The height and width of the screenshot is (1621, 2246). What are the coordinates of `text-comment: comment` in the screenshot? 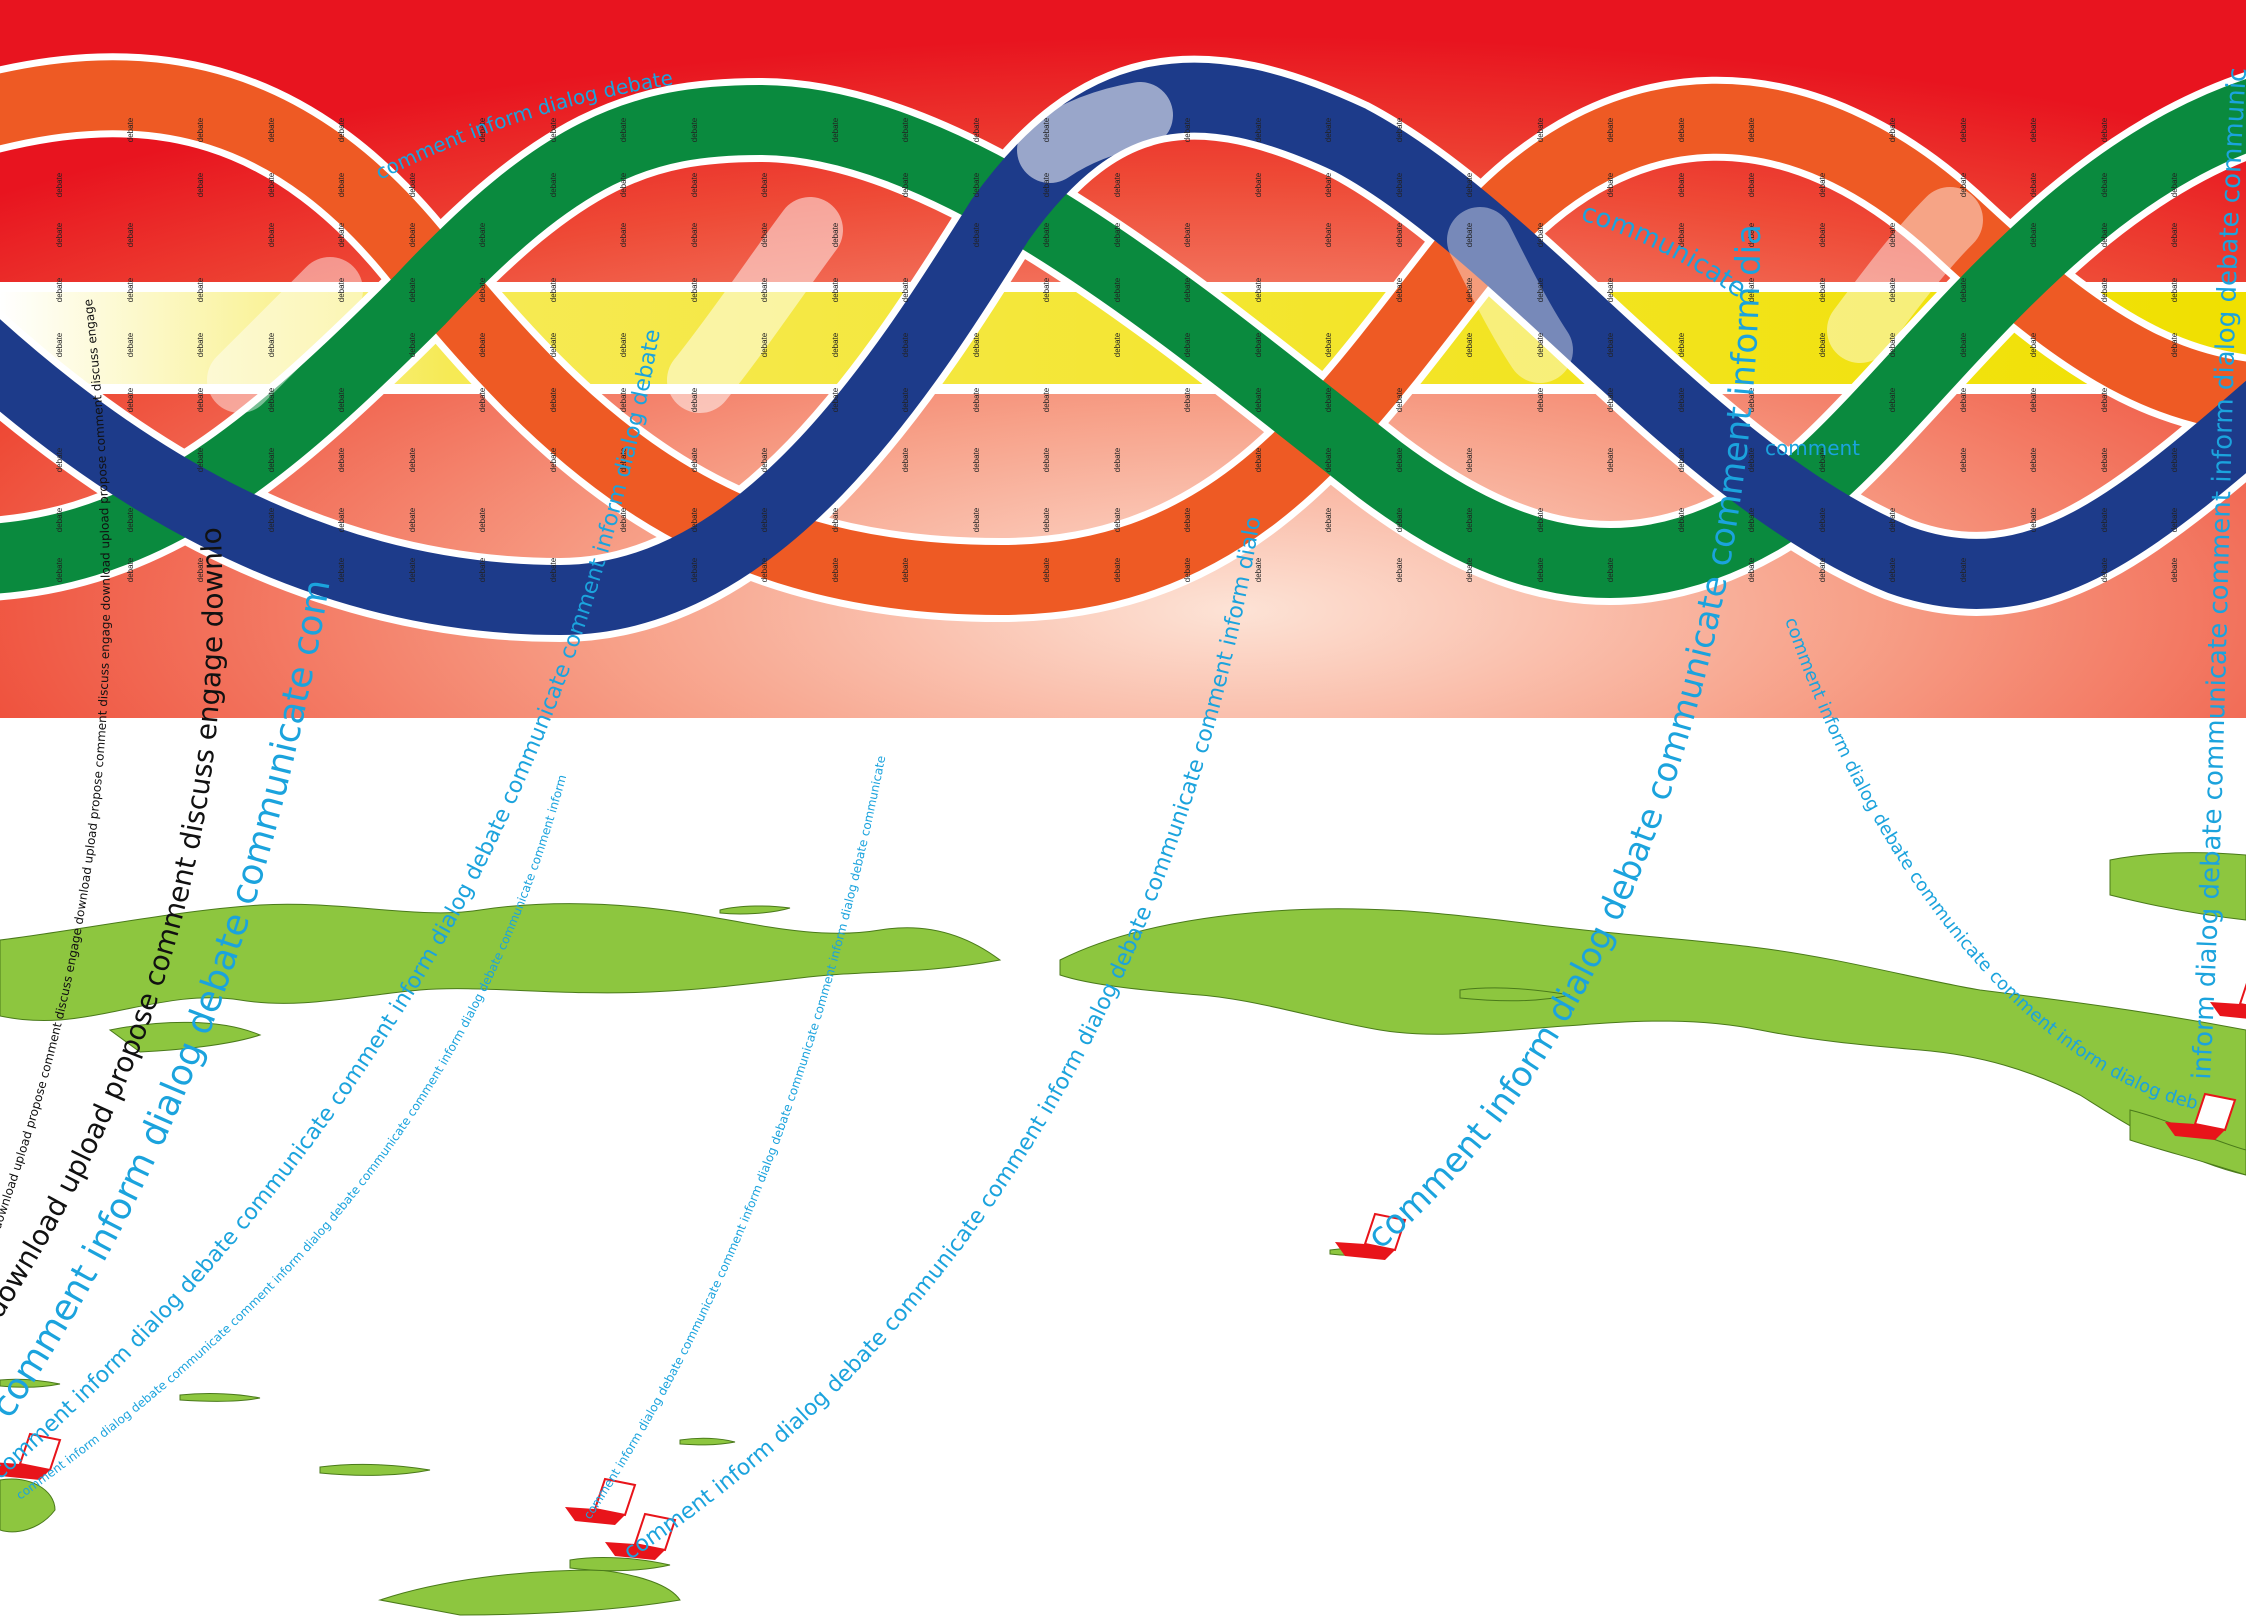 It's located at (1812, 448).